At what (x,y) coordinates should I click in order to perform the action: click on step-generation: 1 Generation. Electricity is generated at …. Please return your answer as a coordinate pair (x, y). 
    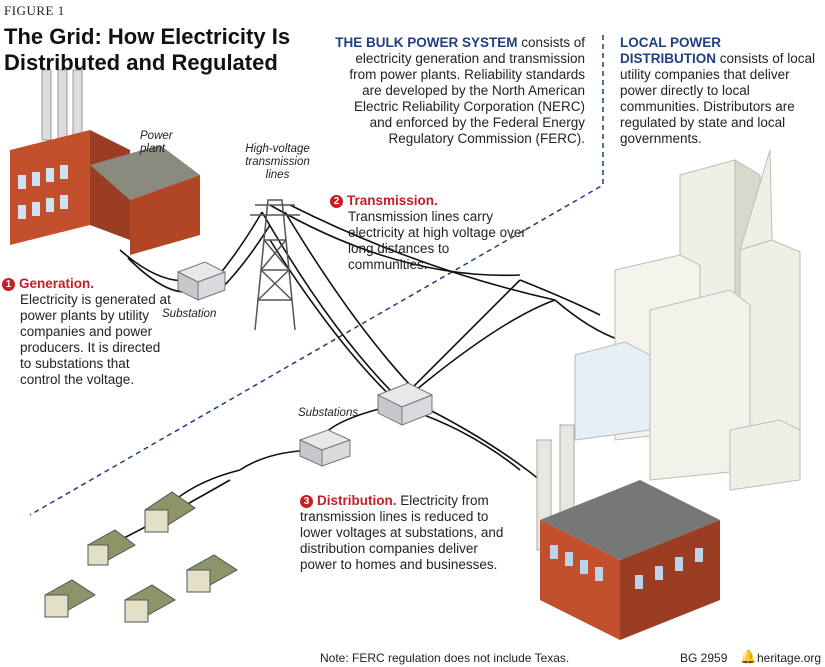
    Looking at the image, I should click on (87, 332).